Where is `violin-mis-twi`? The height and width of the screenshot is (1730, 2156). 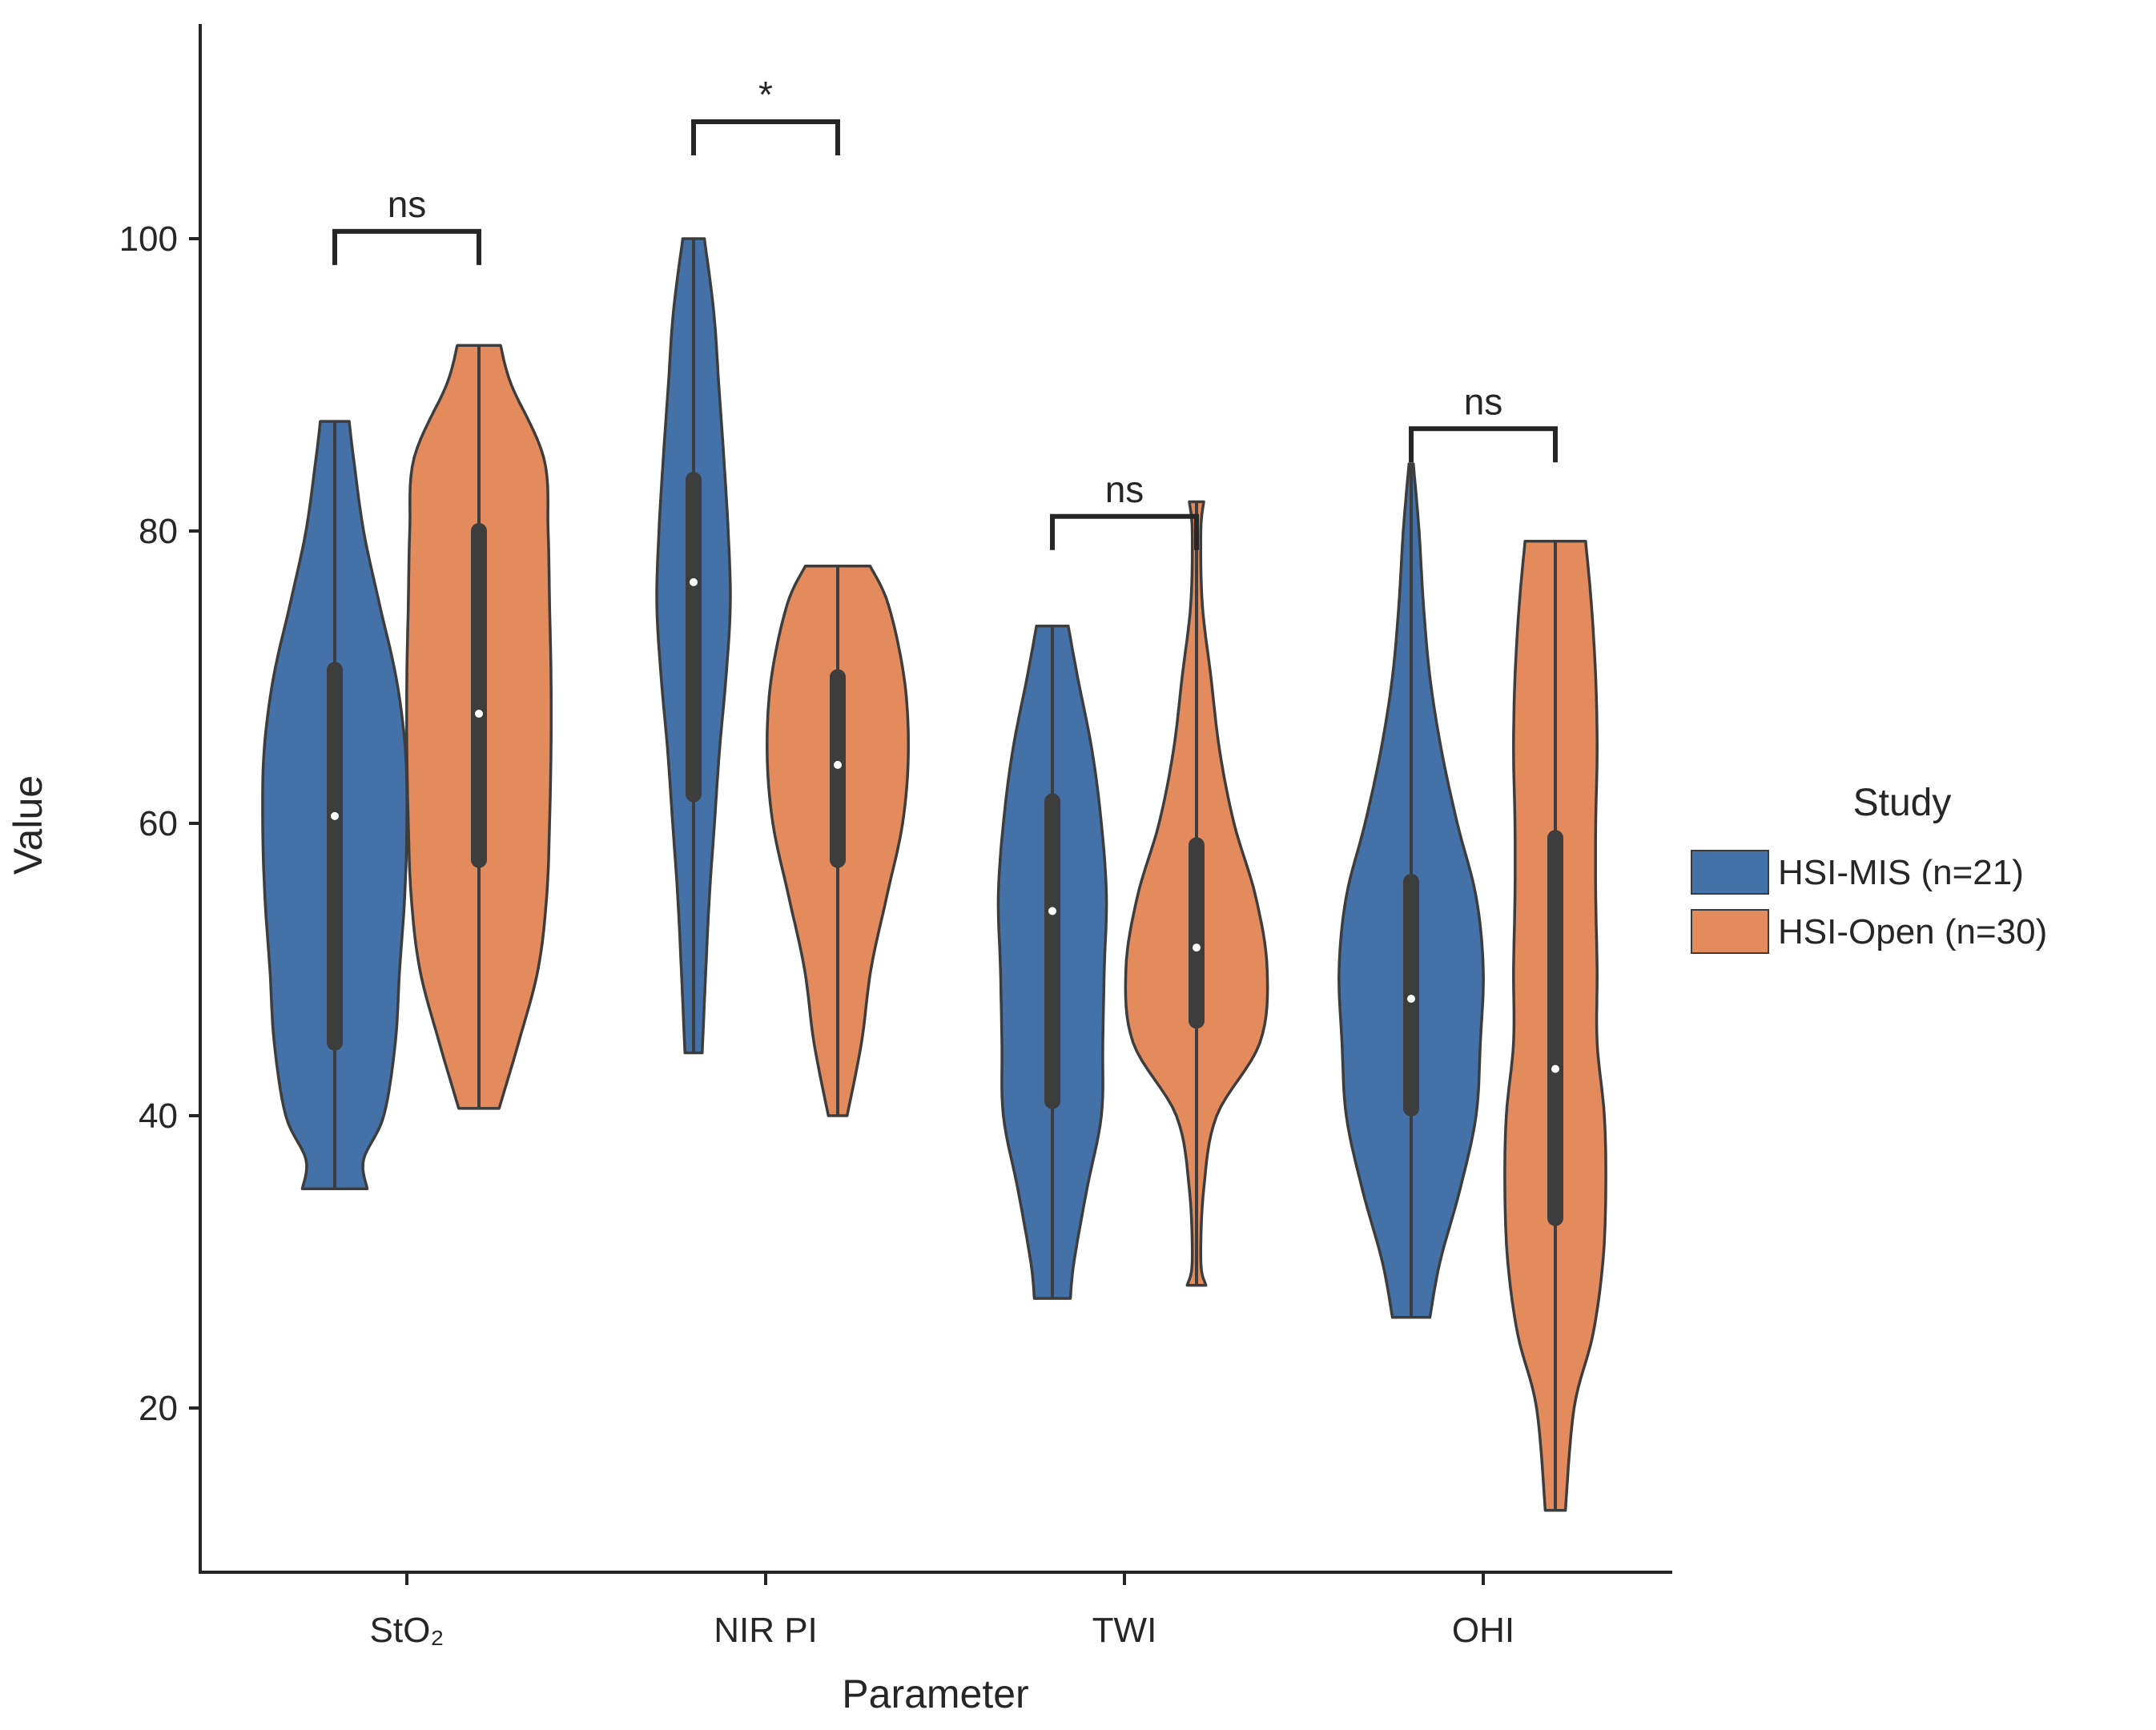
violin-mis-twi is located at coordinates (1052, 962).